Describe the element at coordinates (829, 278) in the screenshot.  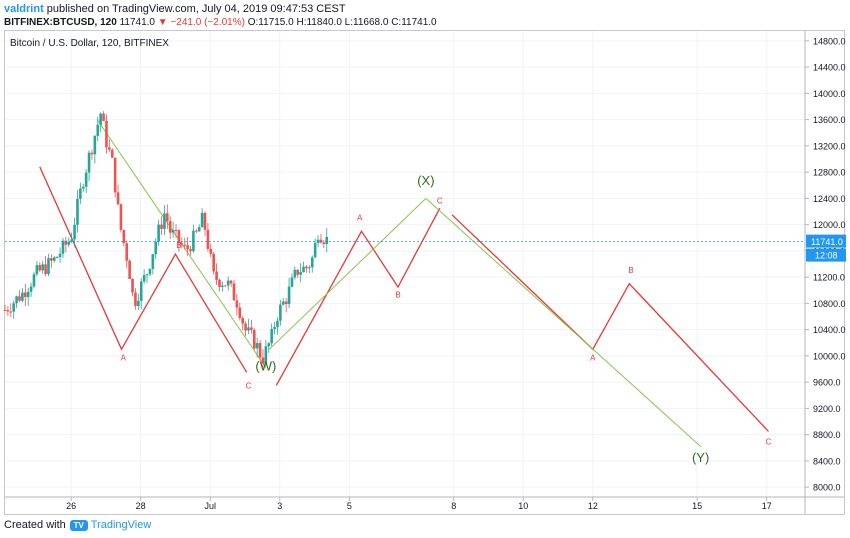
I see `y-tick-label: 11200.0` at that location.